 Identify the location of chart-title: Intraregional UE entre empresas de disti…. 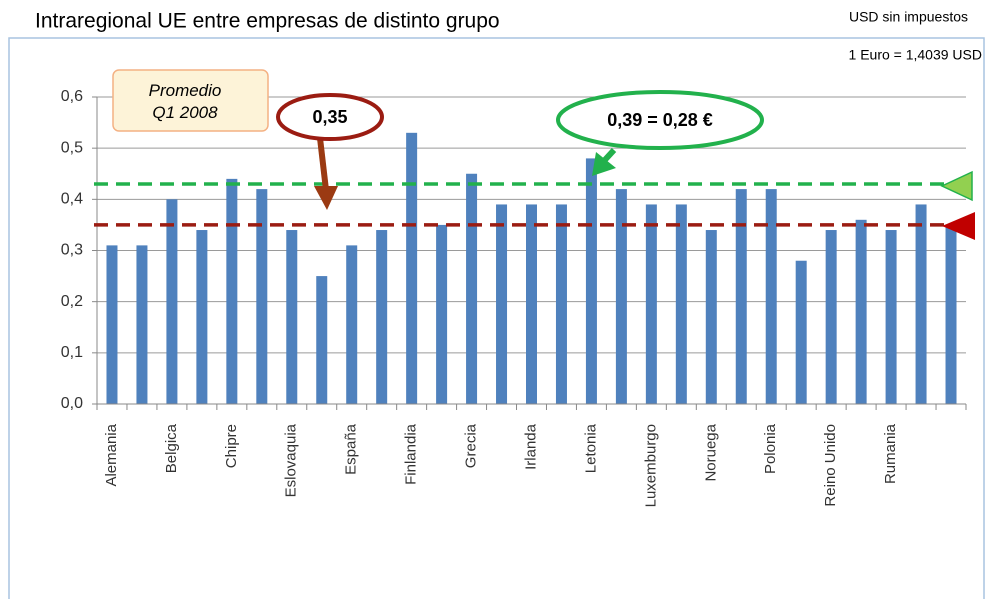
(267, 21).